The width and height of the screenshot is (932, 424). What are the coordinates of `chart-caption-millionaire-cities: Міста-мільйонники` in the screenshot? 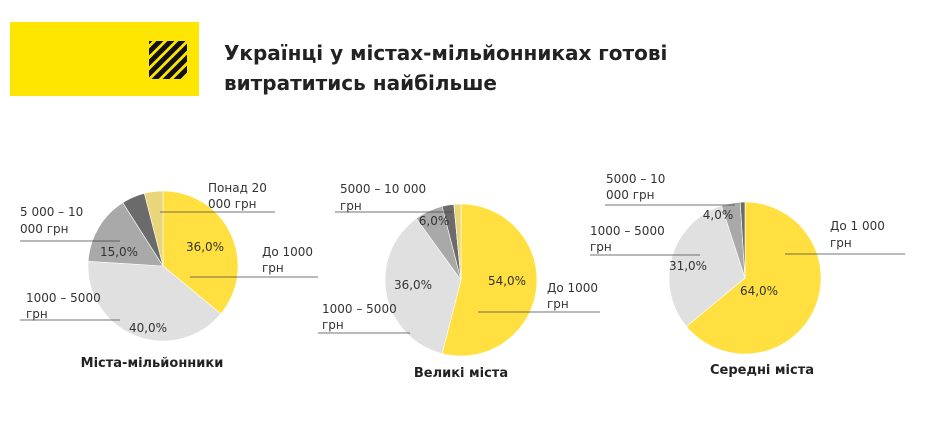 It's located at (152, 363).